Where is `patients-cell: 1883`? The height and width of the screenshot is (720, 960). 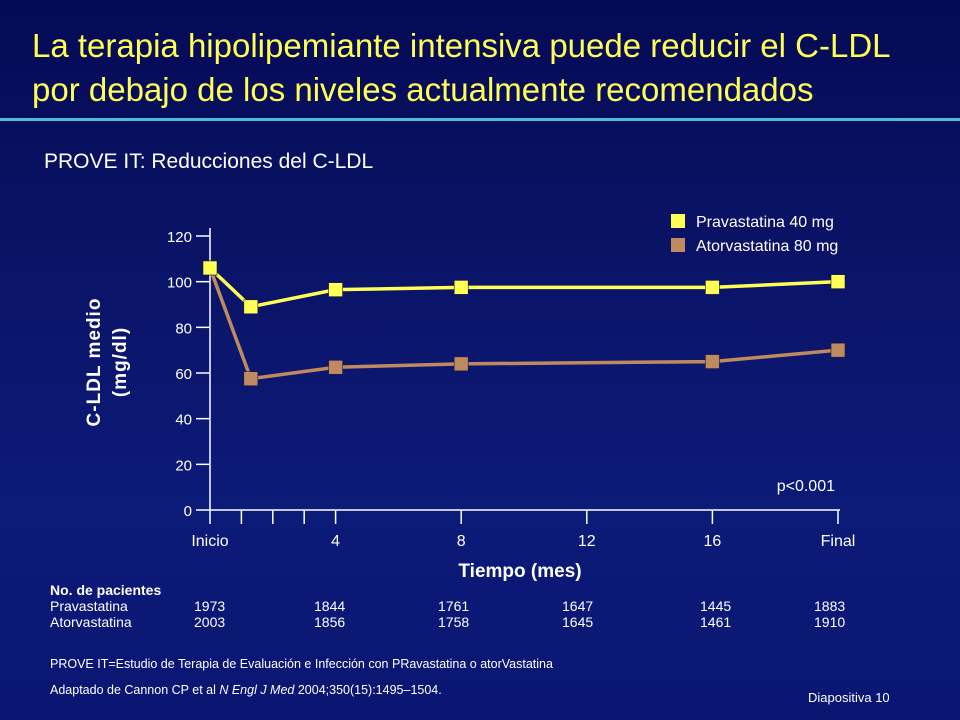 patients-cell: 1883 is located at coordinates (830, 606).